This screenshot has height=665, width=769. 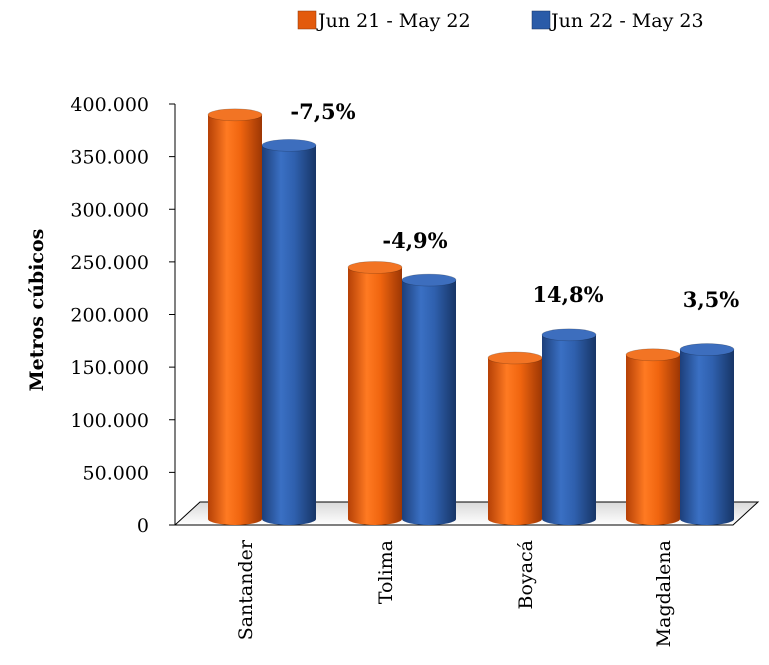 I want to click on category-labels: Santander Tolima Boyacá Magdalena, so click(x=455, y=593).